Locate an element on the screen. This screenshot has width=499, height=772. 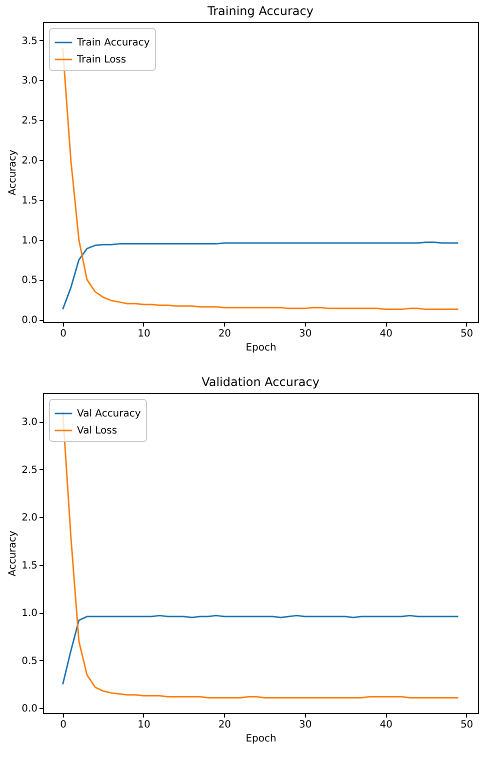
legend-label: Train Accuracy is located at coordinates (113, 43).